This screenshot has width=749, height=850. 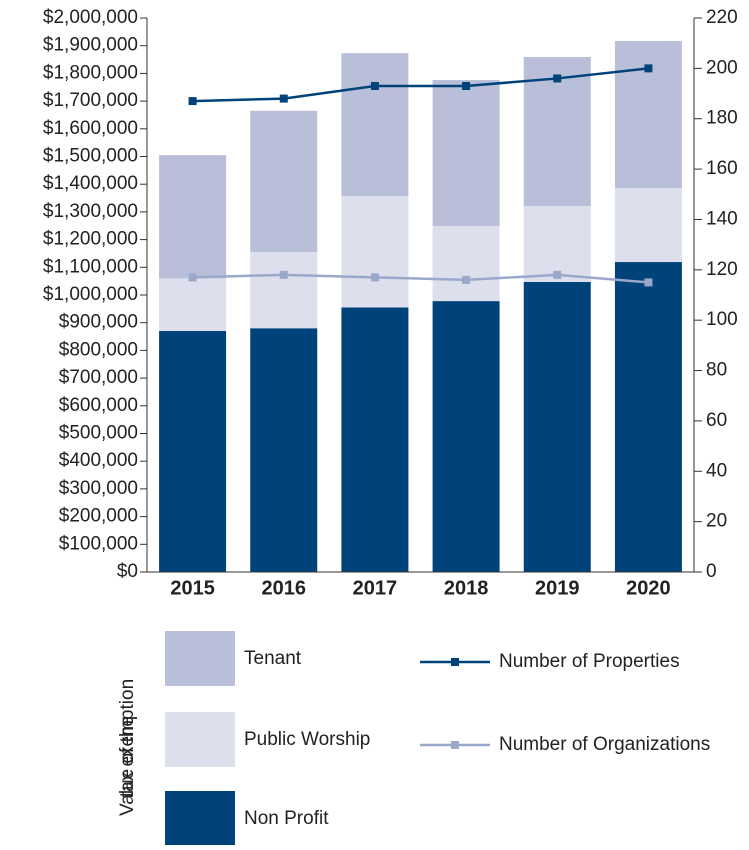 I want to click on legend-label: Number of Organizations, so click(x=604, y=744).